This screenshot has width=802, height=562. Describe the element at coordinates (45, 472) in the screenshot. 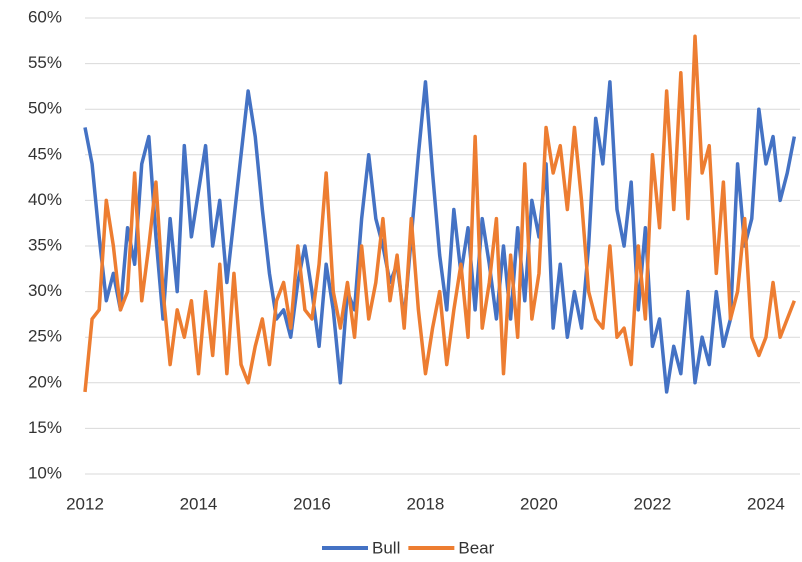

I see `y-tick-label: 10%` at that location.